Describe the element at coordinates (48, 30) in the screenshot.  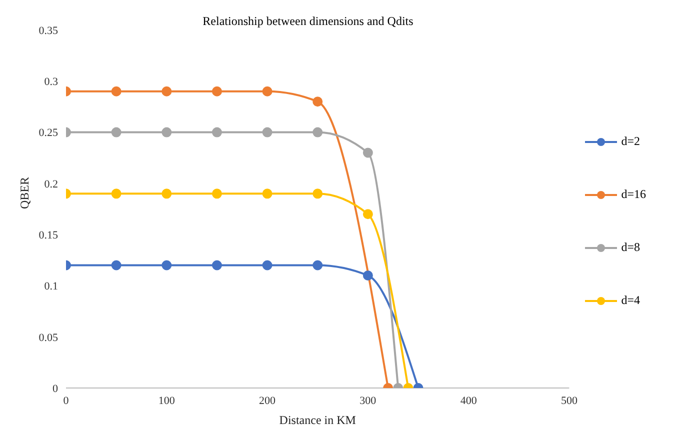
I see `y-tick-label: 0.35` at that location.